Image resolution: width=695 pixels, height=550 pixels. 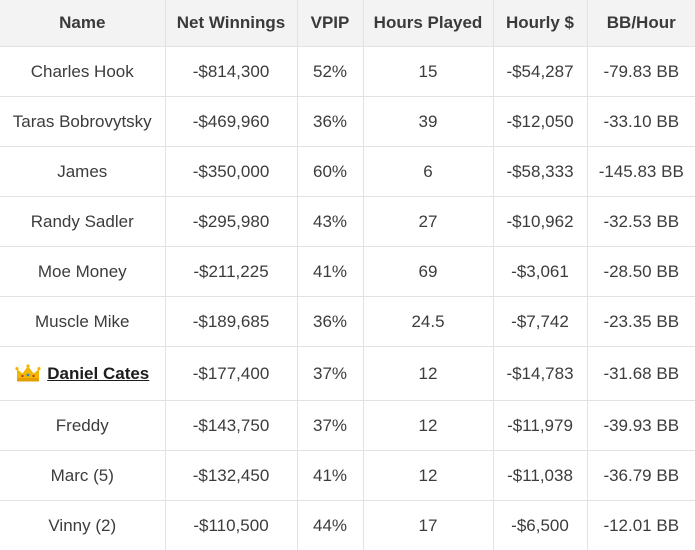 What do you see at coordinates (640, 271) in the screenshot?
I see `bb-hour: -28.50 BB` at bounding box center [640, 271].